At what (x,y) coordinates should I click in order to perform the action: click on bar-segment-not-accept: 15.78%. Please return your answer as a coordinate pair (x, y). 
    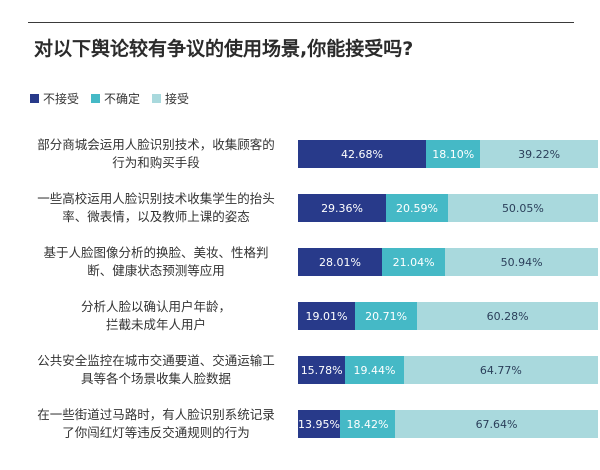
    Looking at the image, I should click on (322, 370).